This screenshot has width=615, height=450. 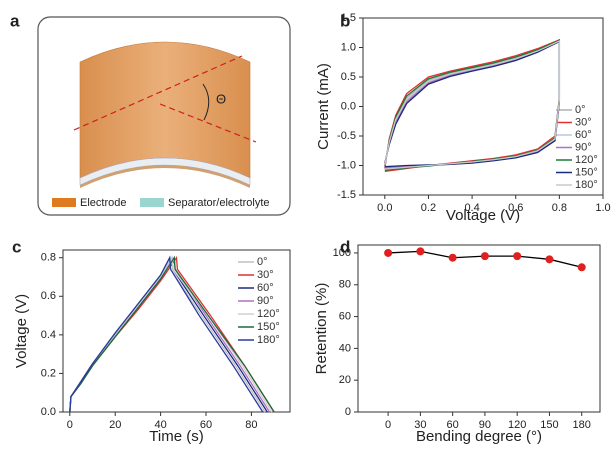 What do you see at coordinates (221, 98) in the screenshot?
I see `angle-label: Θ` at bounding box center [221, 98].